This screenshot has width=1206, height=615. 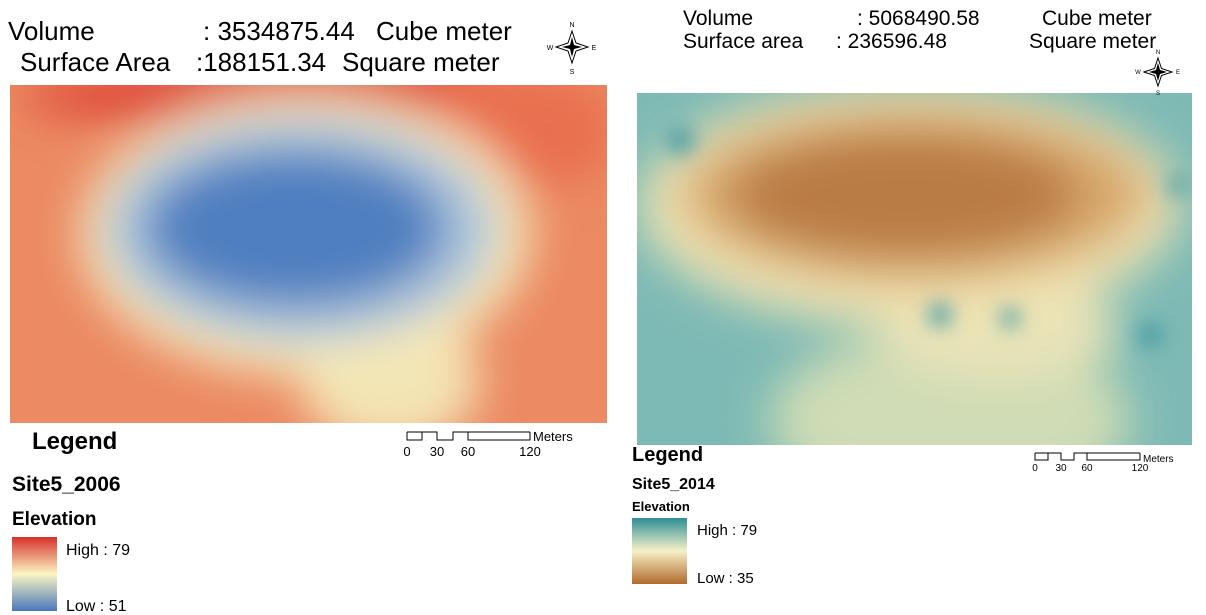 What do you see at coordinates (572, 49) in the screenshot?
I see `compass-2006: N E S W` at bounding box center [572, 49].